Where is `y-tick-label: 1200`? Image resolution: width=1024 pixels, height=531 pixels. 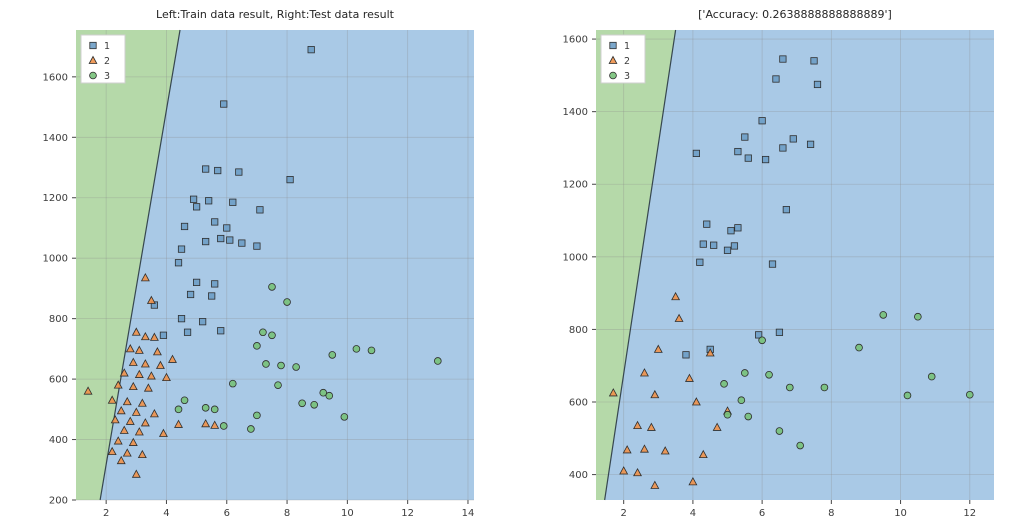
y-tick-label: 1200 is located at coordinates (55, 198).